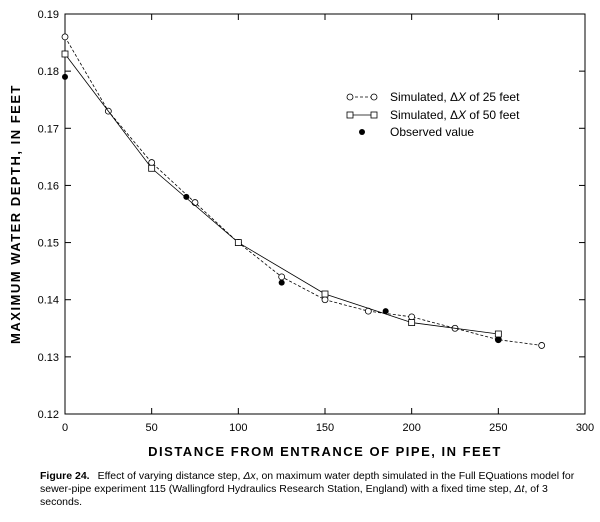  Describe the element at coordinates (493, 115) in the screenshot. I see `legend-label-suffix: of 50 feet` at that location.